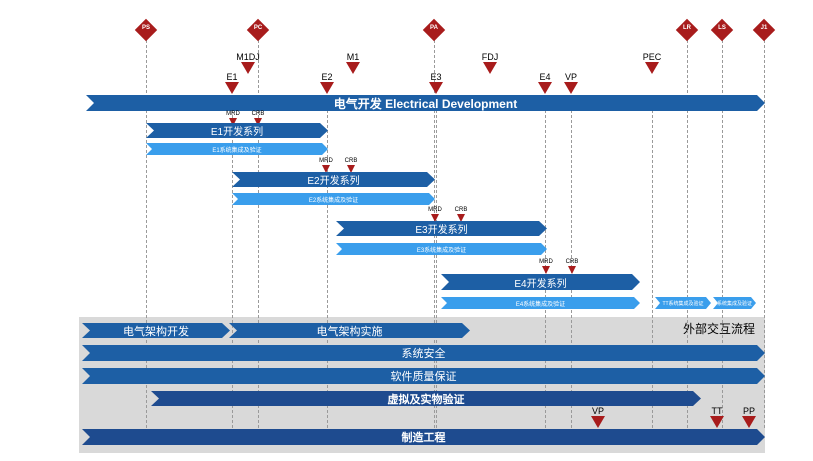 The height and width of the screenshot is (461, 813). What do you see at coordinates (237, 130) in the screenshot?
I see `e1-dev-bar: E1开发系列` at bounding box center [237, 130].